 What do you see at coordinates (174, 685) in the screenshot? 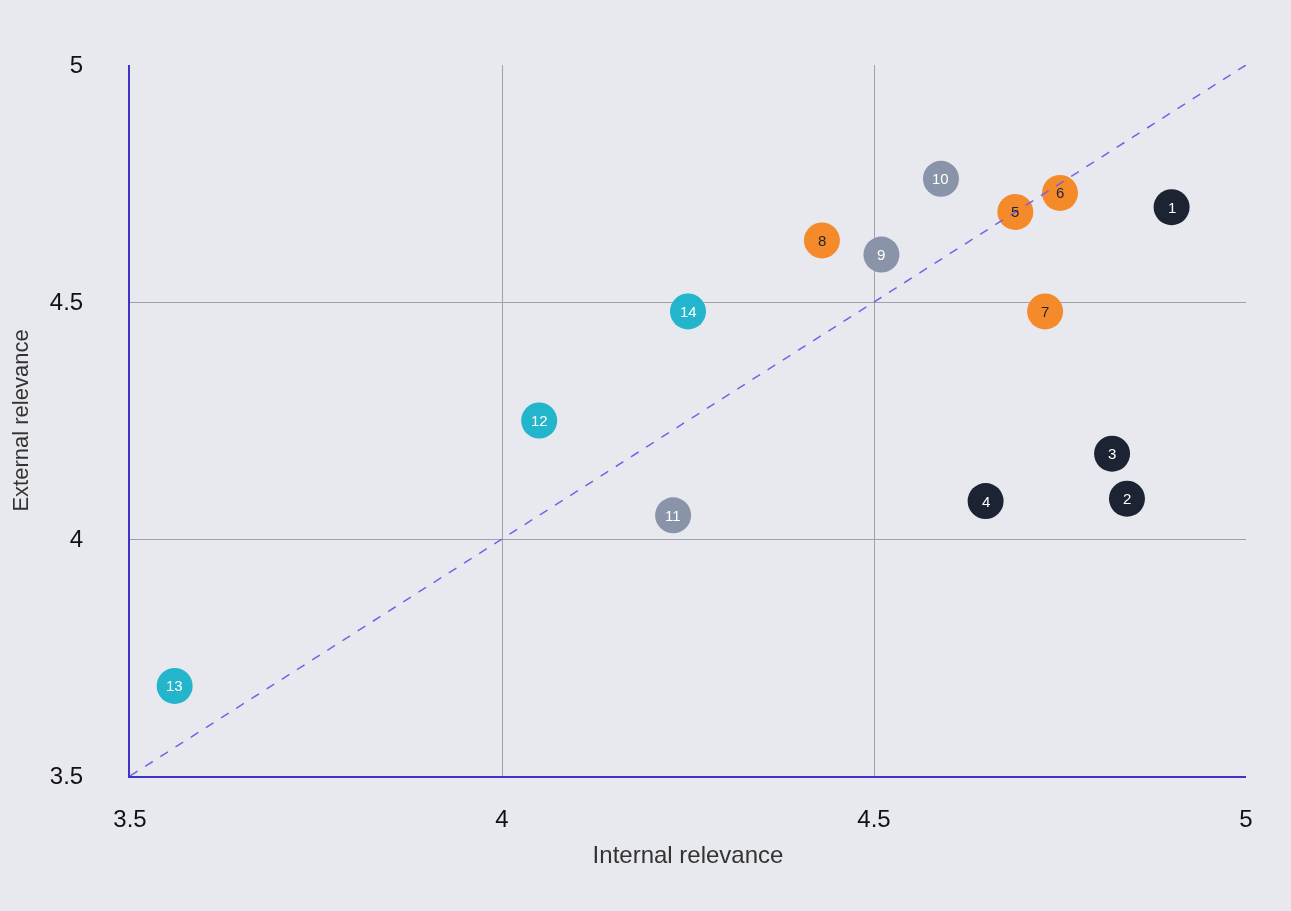
I see `annotation: 13` at bounding box center [174, 685].